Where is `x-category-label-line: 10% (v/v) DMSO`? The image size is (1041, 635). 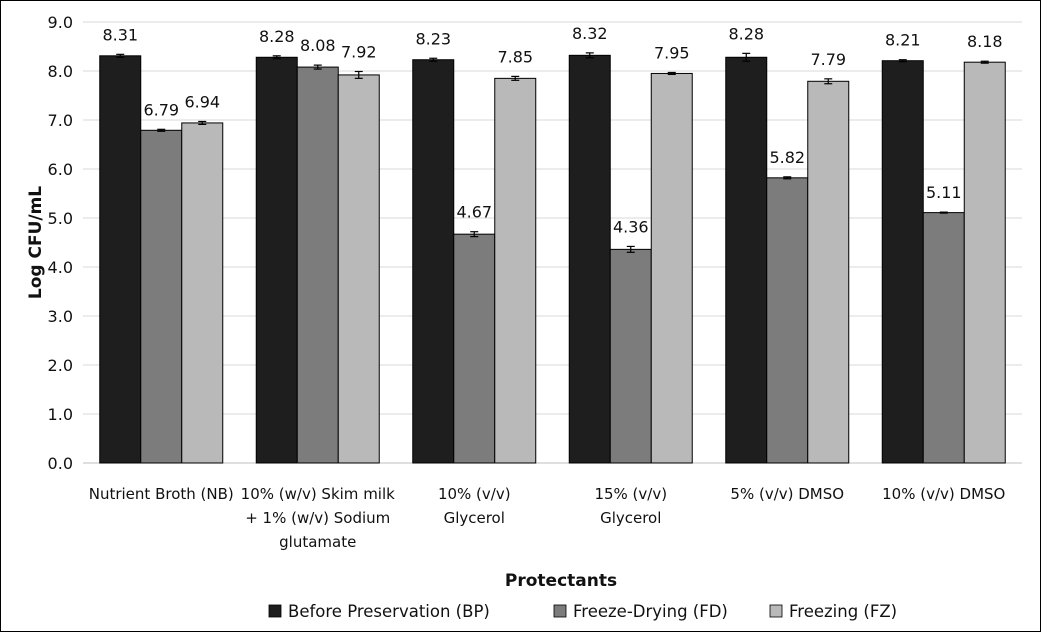
x-category-label-line: 10% (v/v) DMSO is located at coordinates (943, 494).